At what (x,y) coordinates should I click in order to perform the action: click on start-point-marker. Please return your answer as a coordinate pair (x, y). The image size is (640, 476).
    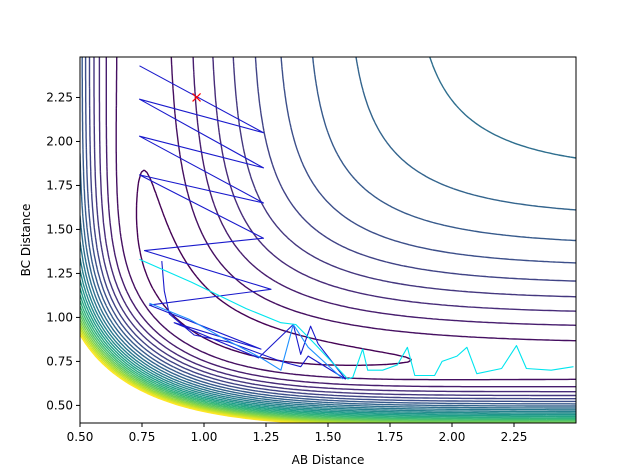
    Looking at the image, I should click on (196, 97).